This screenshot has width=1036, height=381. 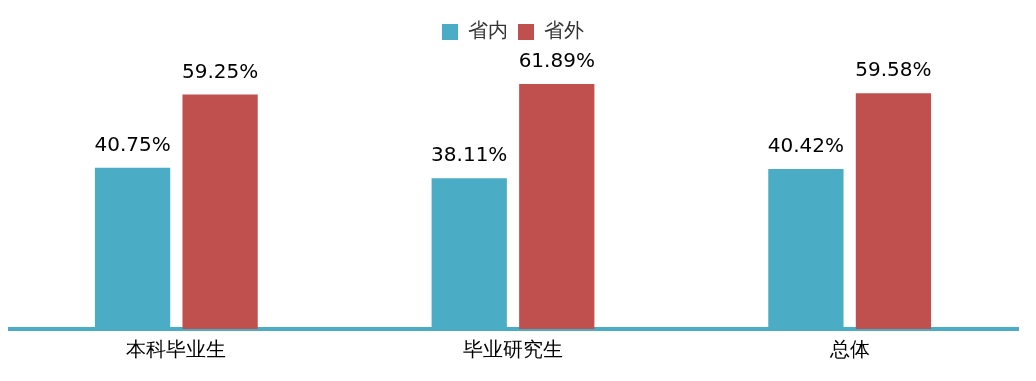 I want to click on x-tick-label: 毕业研究生, so click(x=513, y=349).